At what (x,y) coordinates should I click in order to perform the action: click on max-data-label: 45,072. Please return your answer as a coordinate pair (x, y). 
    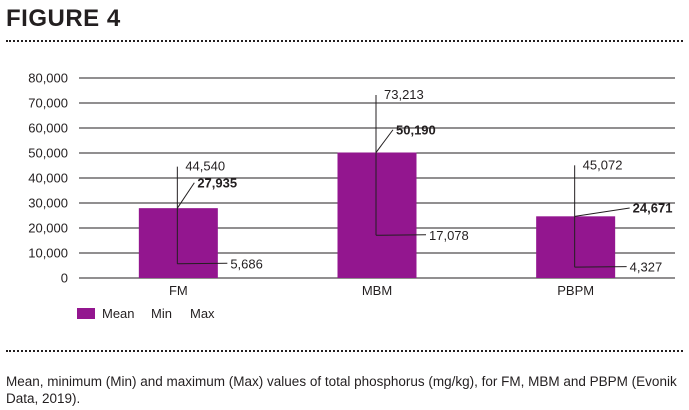
    Looking at the image, I should click on (603, 164).